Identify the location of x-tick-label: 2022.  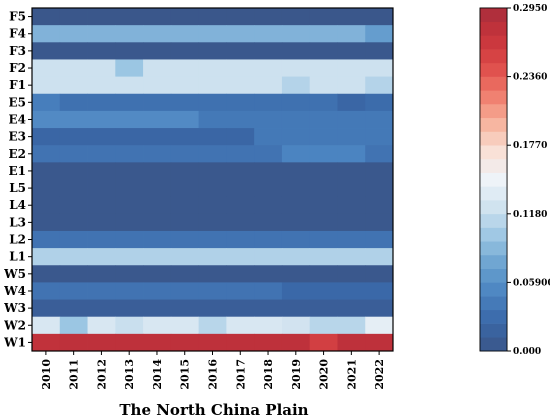
(379, 374).